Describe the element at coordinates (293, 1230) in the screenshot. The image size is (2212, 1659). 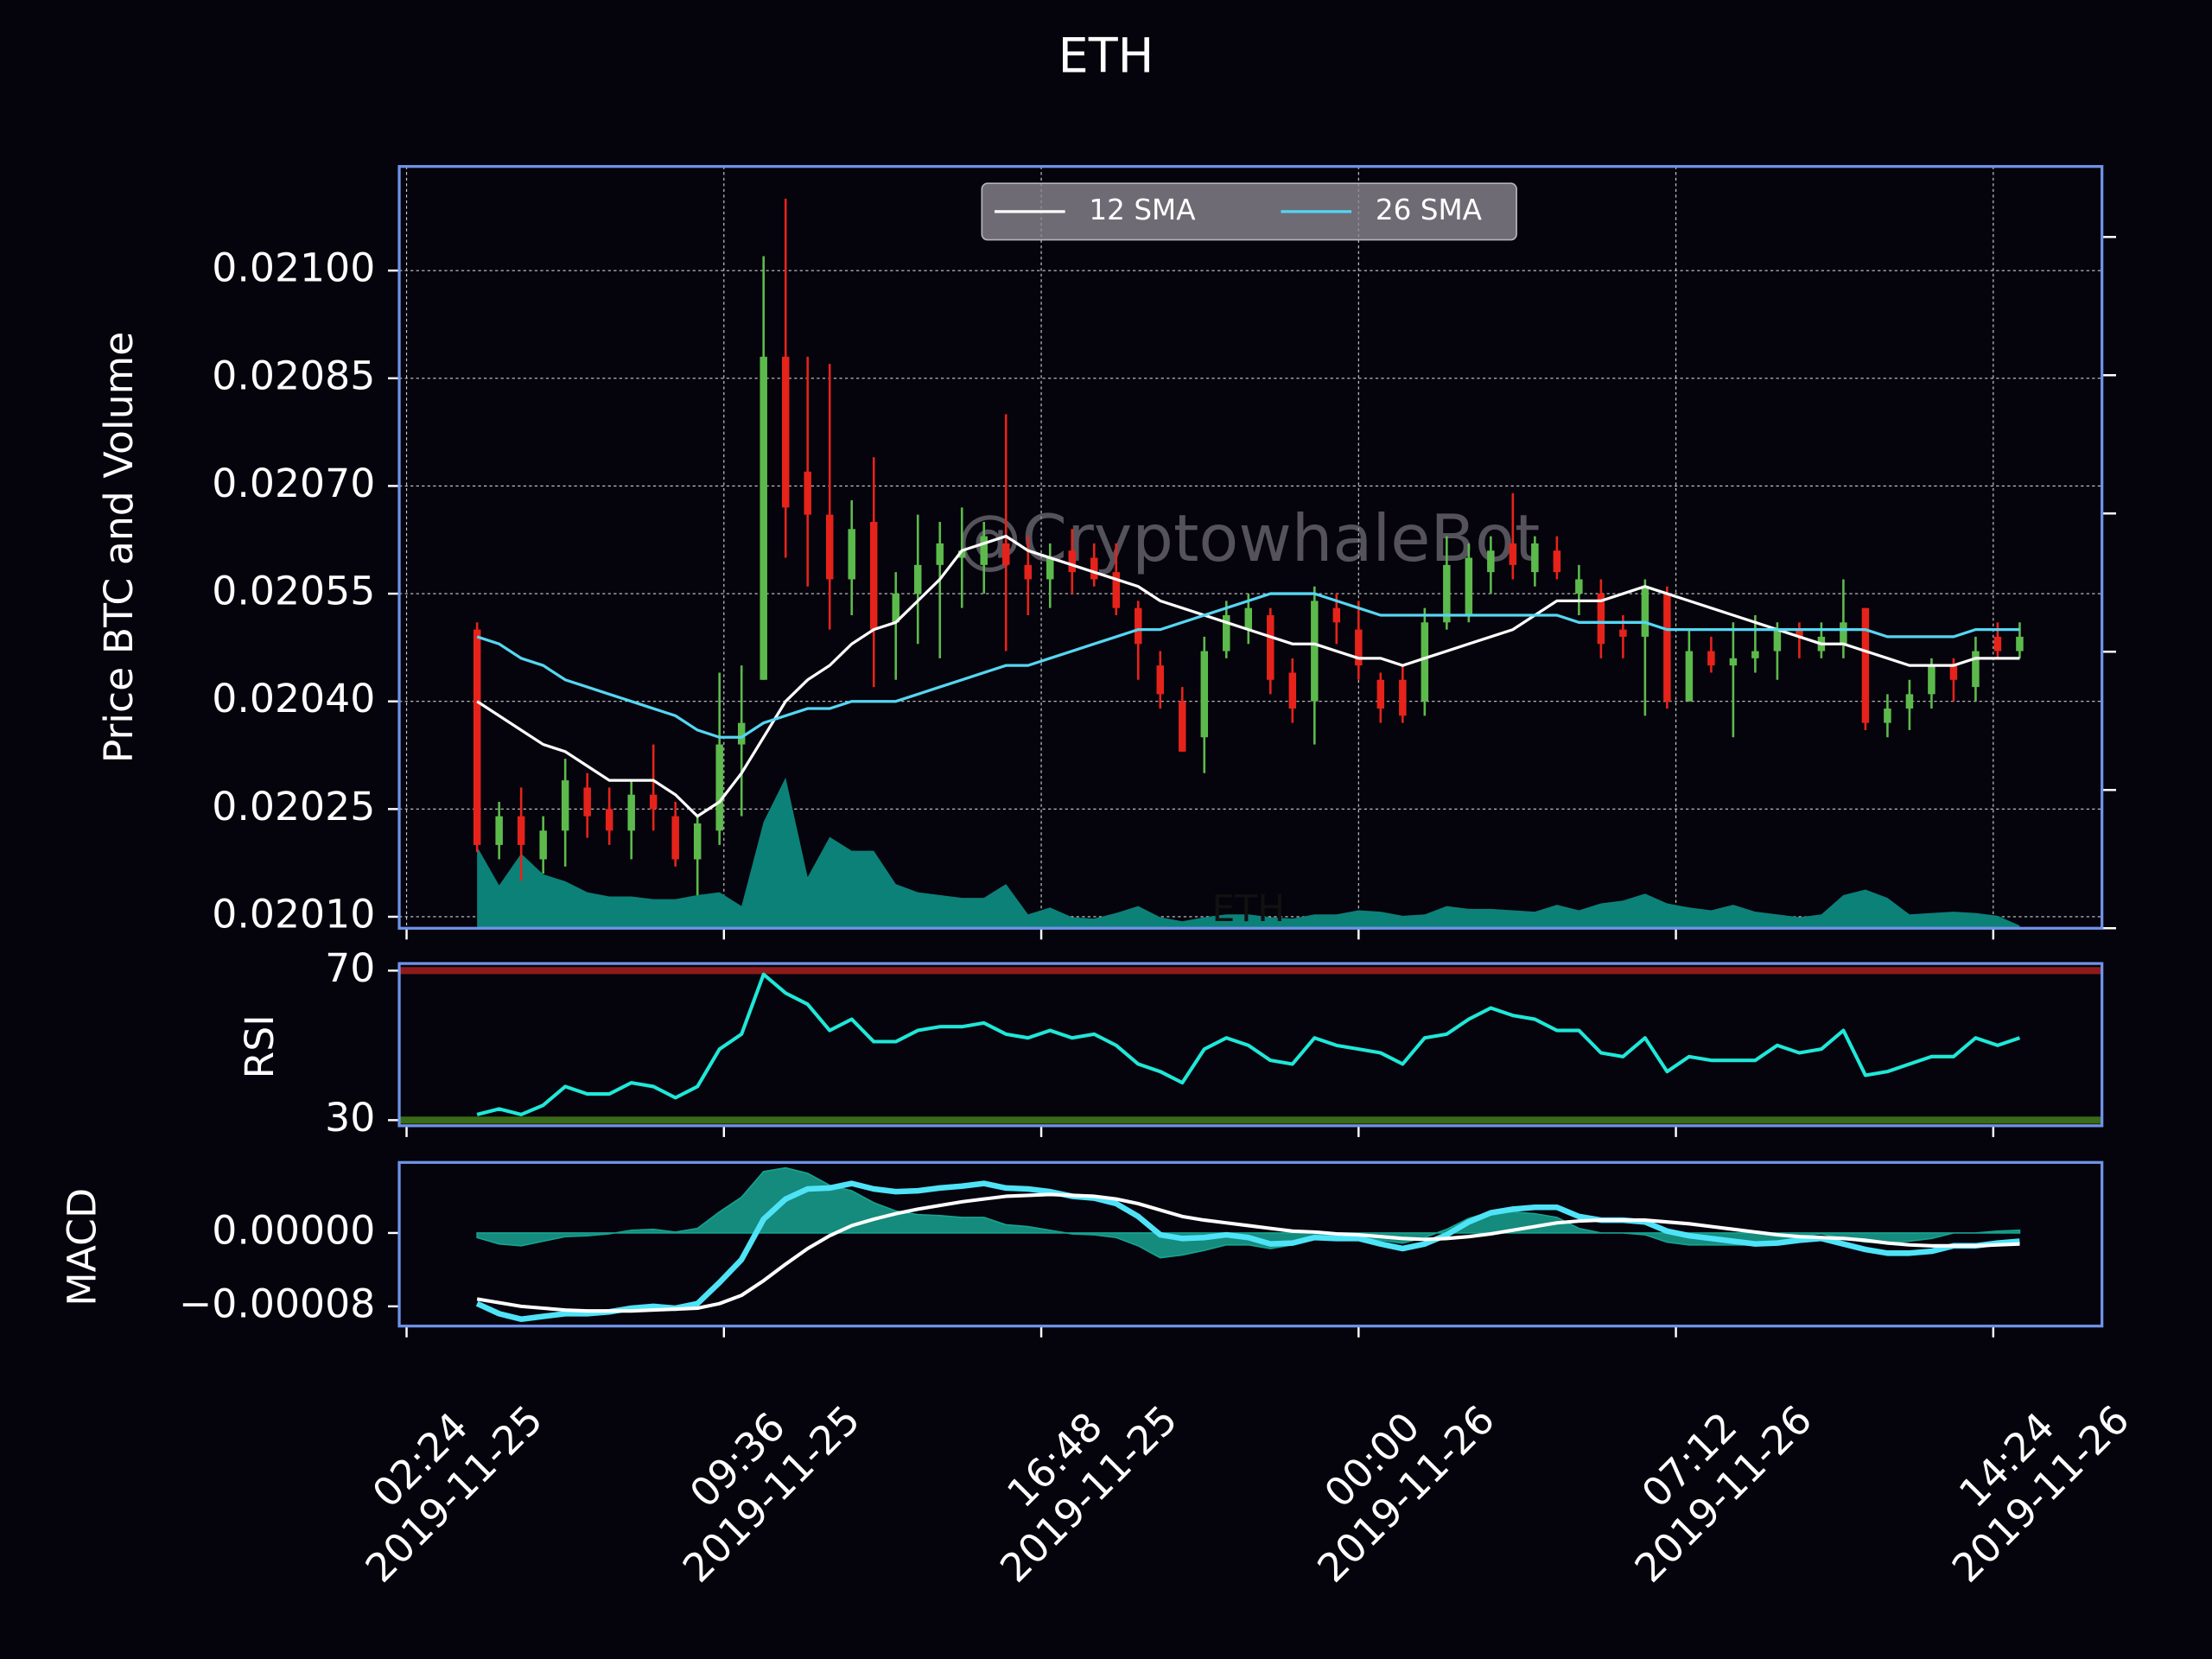
I see `y-tick-label: 0.00000` at that location.